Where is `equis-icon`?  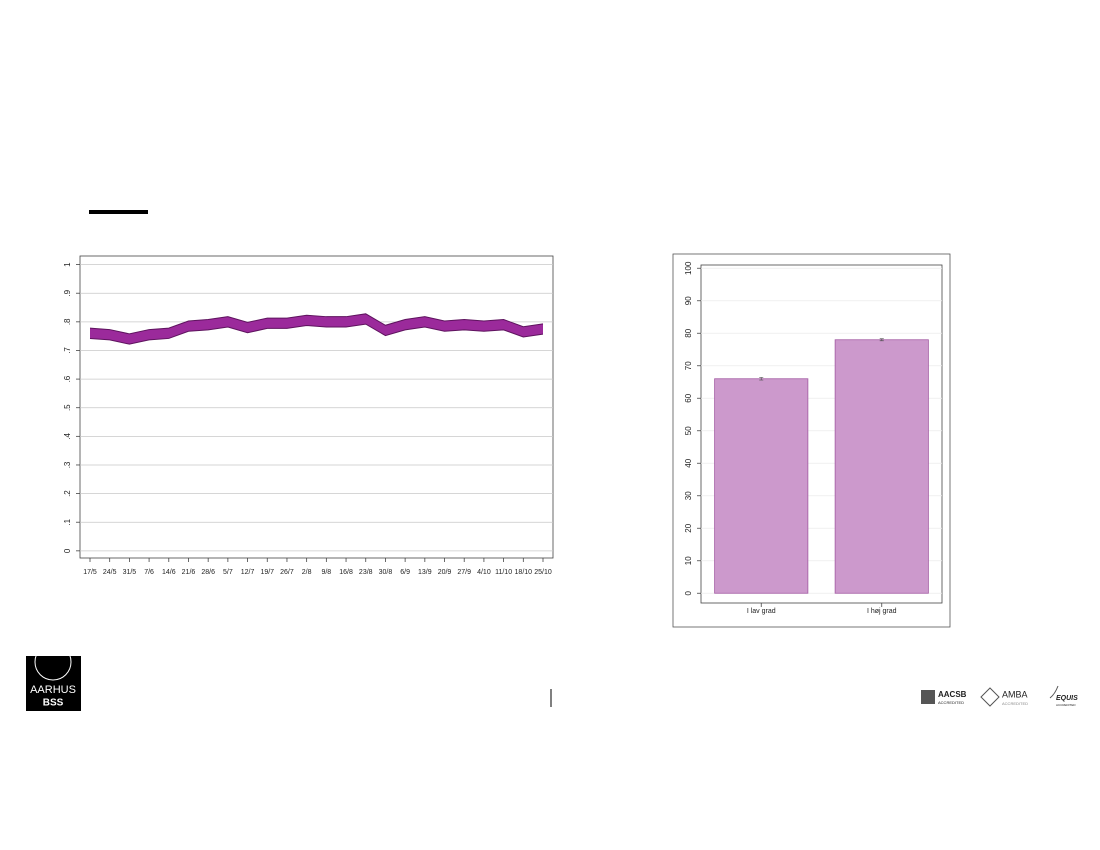
equis-icon is located at coordinates (1054, 692).